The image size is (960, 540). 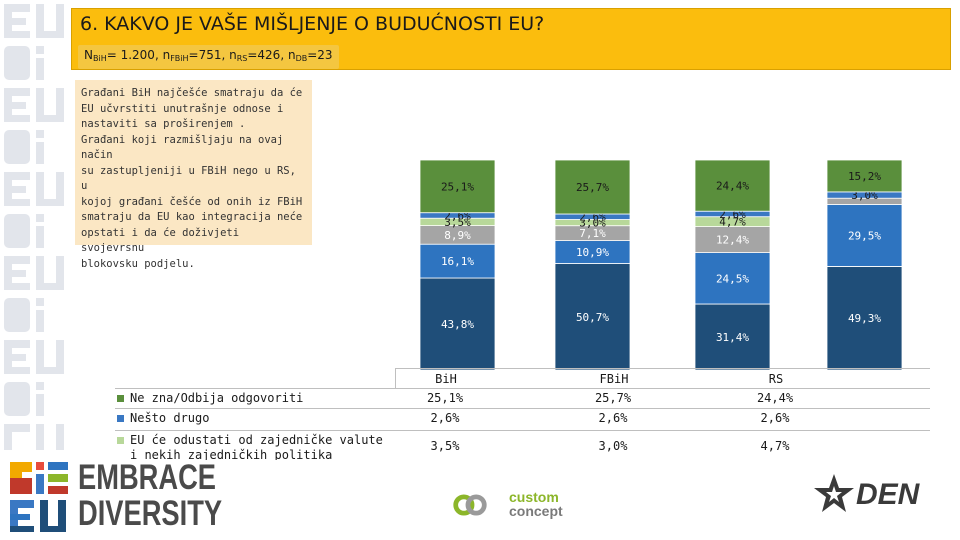 What do you see at coordinates (775, 446) in the screenshot?
I see `table-cell: 4,7%` at bounding box center [775, 446].